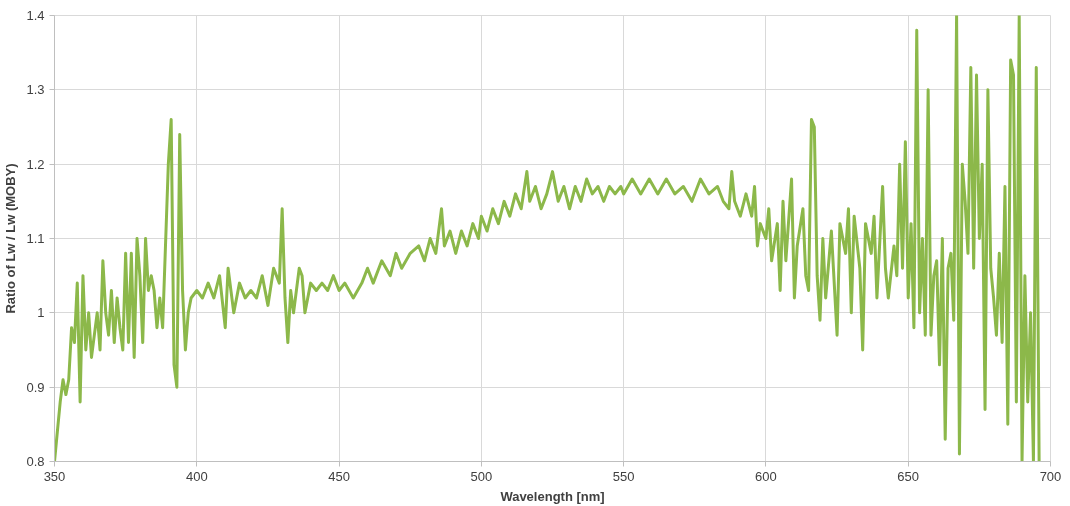  What do you see at coordinates (623, 476) in the screenshot?
I see `x-tick-label: 550` at bounding box center [623, 476].